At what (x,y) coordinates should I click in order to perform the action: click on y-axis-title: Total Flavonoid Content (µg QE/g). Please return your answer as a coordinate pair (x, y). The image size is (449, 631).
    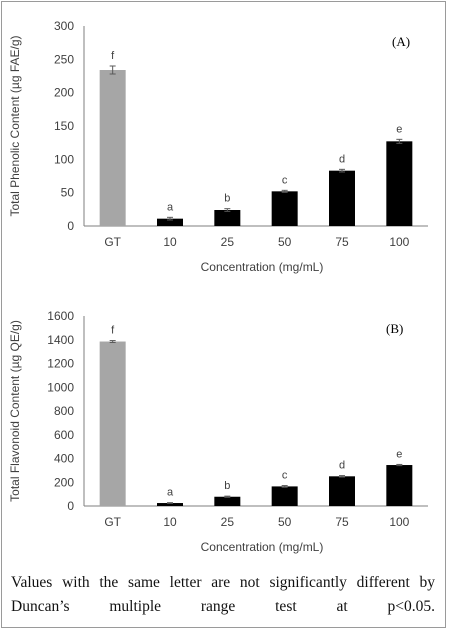
    Looking at the image, I should click on (15, 411).